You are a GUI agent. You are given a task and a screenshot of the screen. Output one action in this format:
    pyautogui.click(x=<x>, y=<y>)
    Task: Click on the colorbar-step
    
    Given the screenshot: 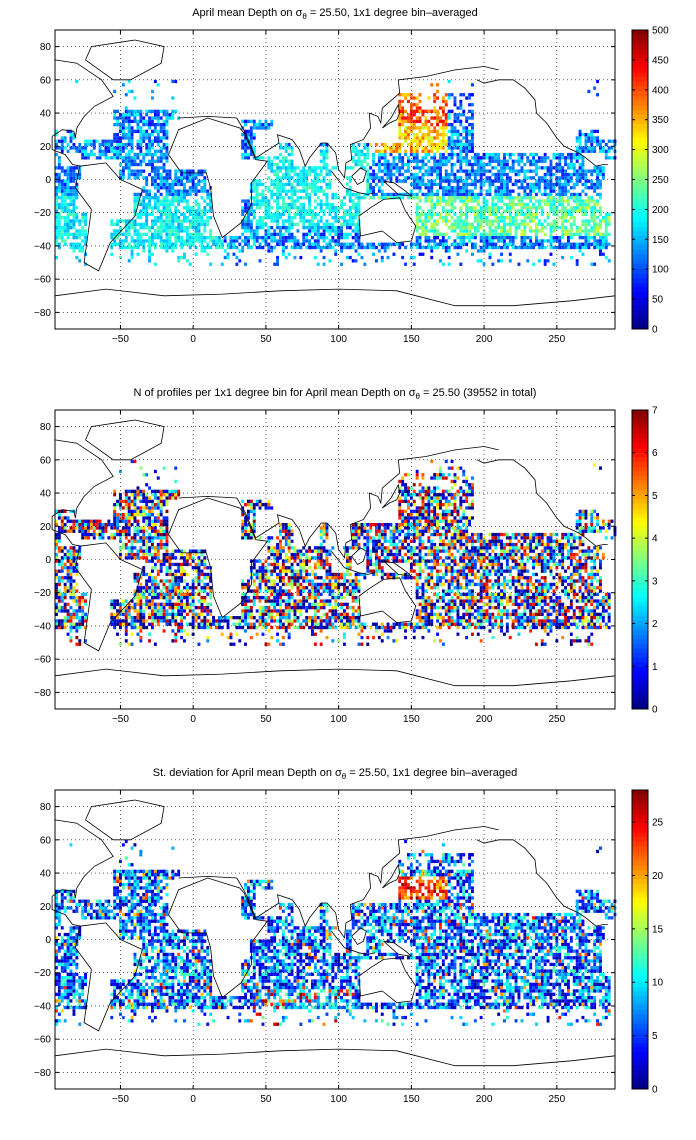 What is the action you would take?
    pyautogui.click(x=640, y=201)
    